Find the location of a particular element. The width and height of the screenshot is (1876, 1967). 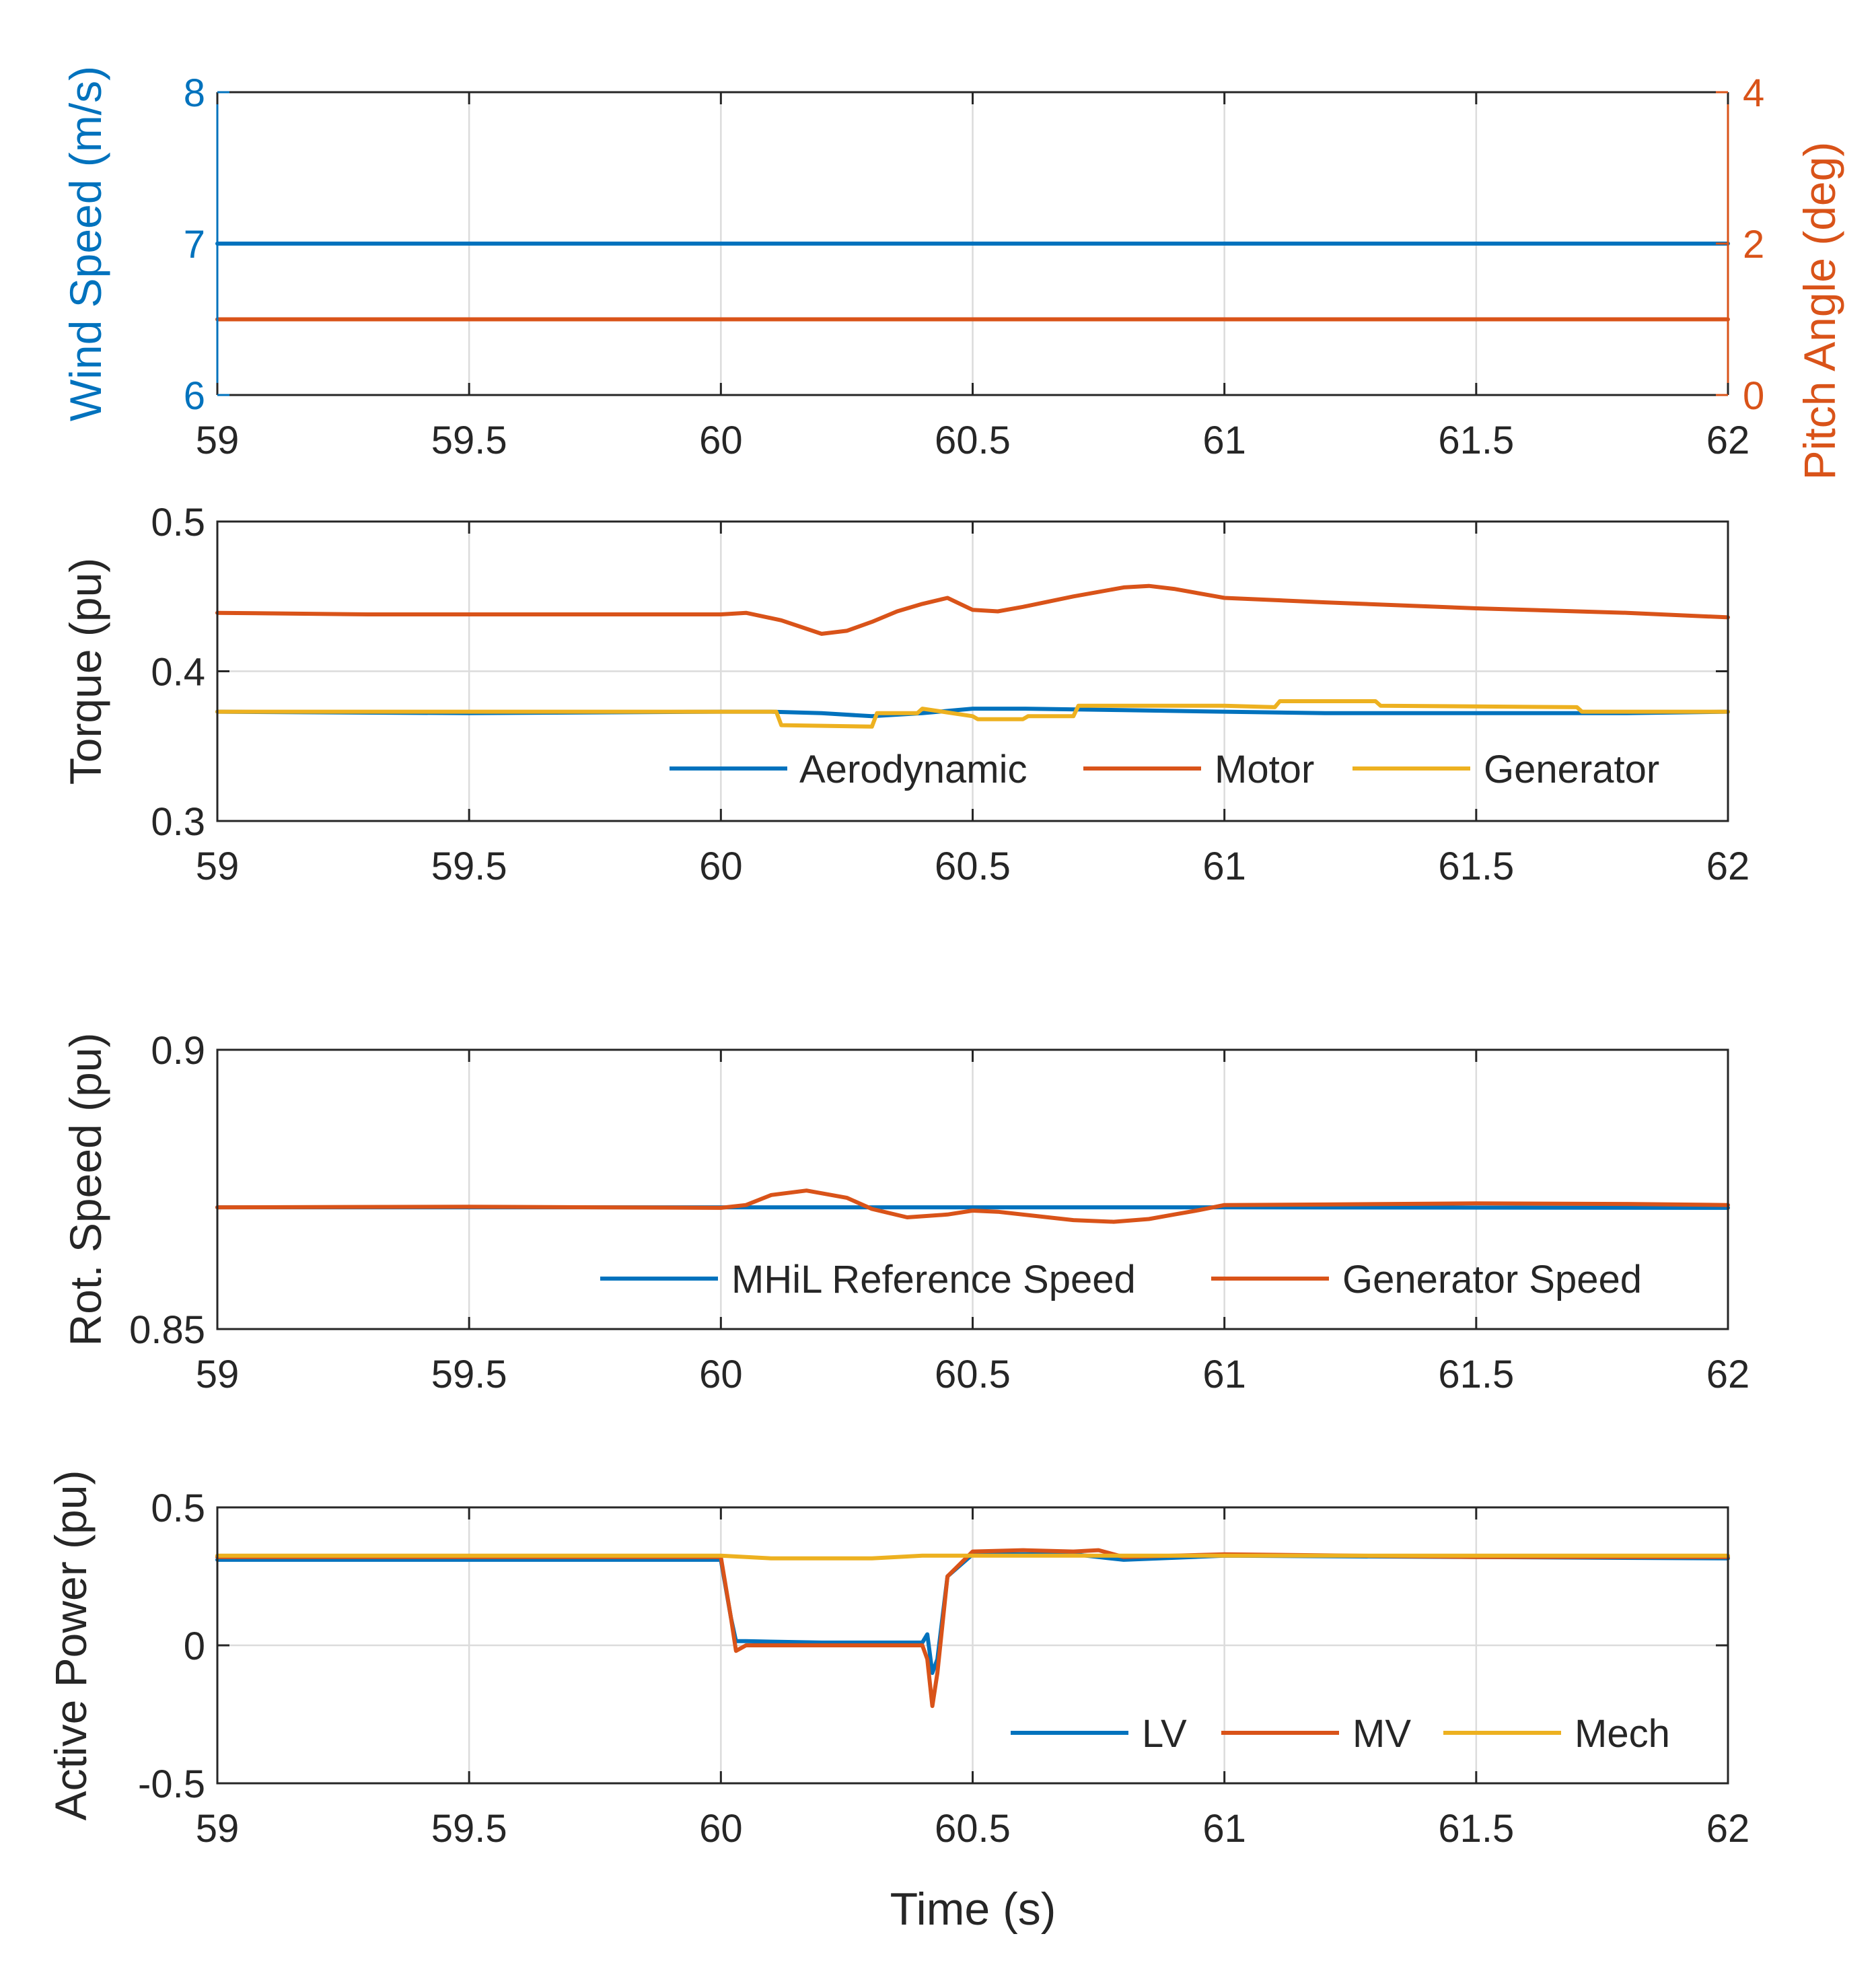

y-tick-label: 0.3 is located at coordinates (178, 822).